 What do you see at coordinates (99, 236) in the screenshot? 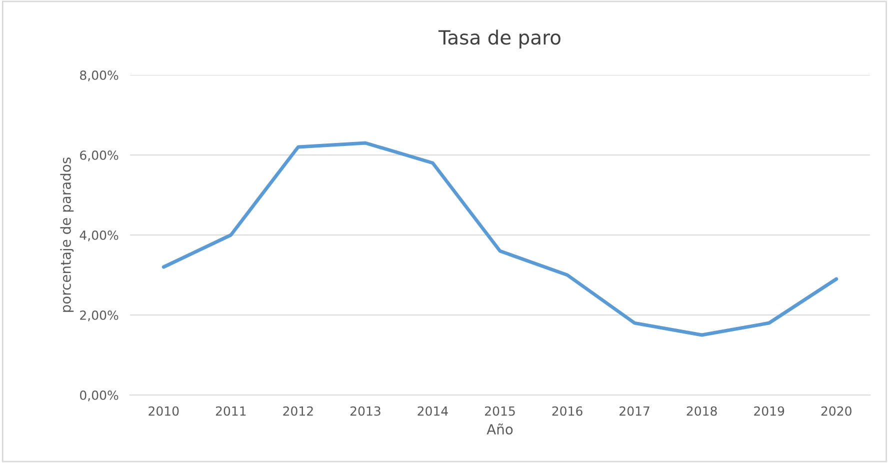
I see `y-tick-label: 4,00%` at bounding box center [99, 236].